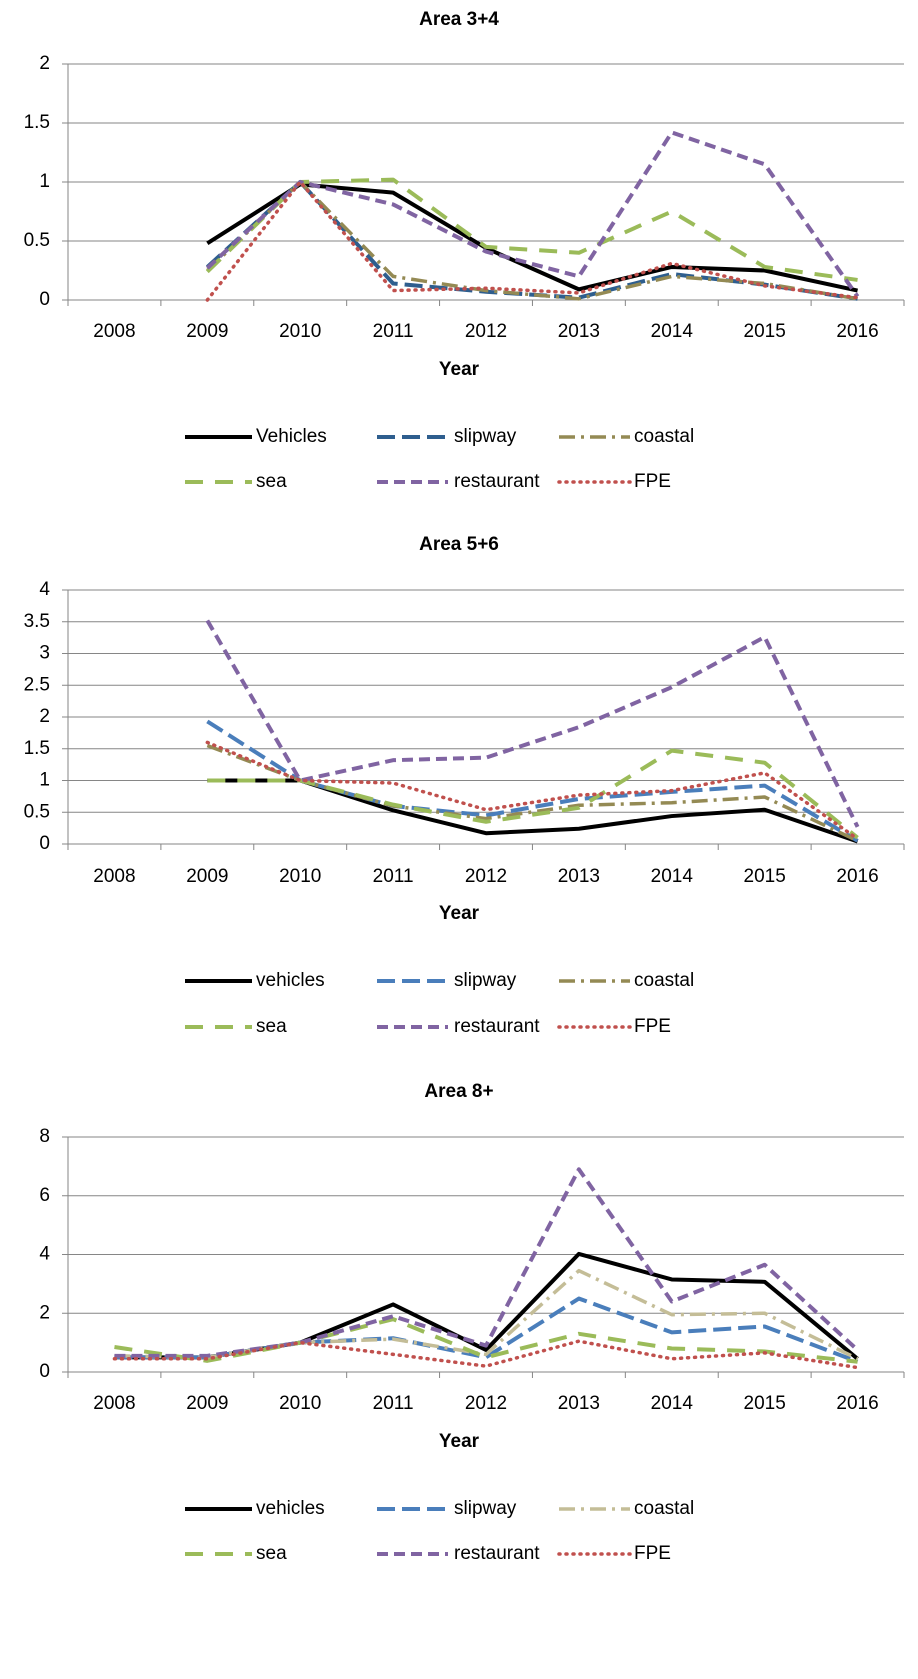 This screenshot has height=1679, width=918. What do you see at coordinates (37, 684) in the screenshot?
I see `y-tick-label: 2.5` at bounding box center [37, 684].